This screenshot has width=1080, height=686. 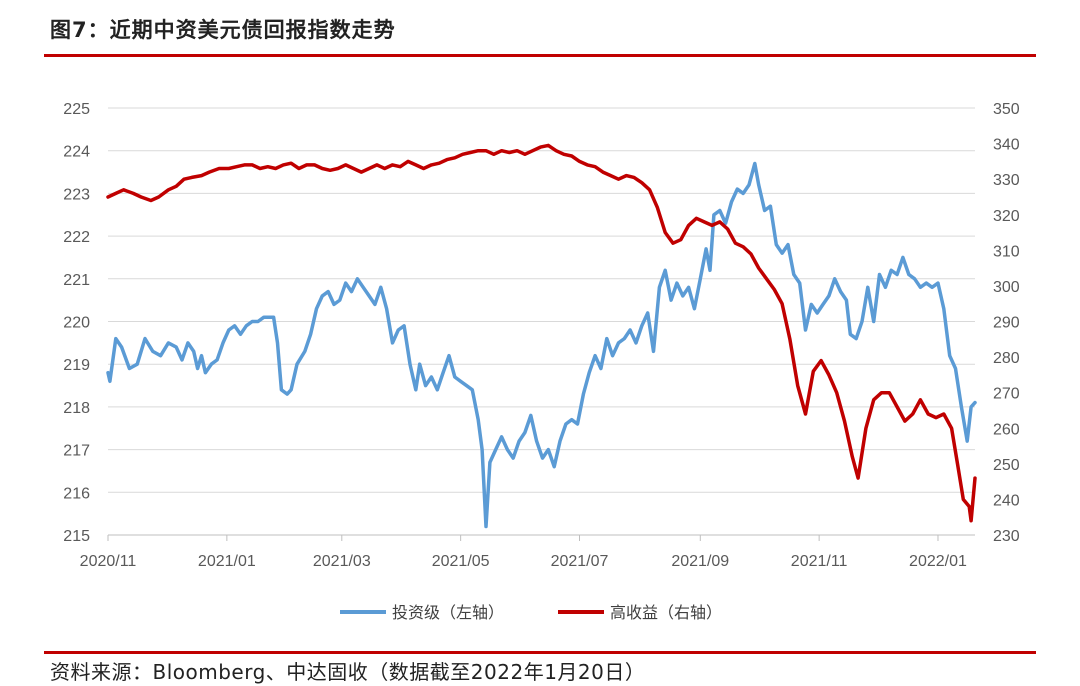 What do you see at coordinates (1006, 429) in the screenshot?
I see `right-tick-label: 260` at bounding box center [1006, 429].